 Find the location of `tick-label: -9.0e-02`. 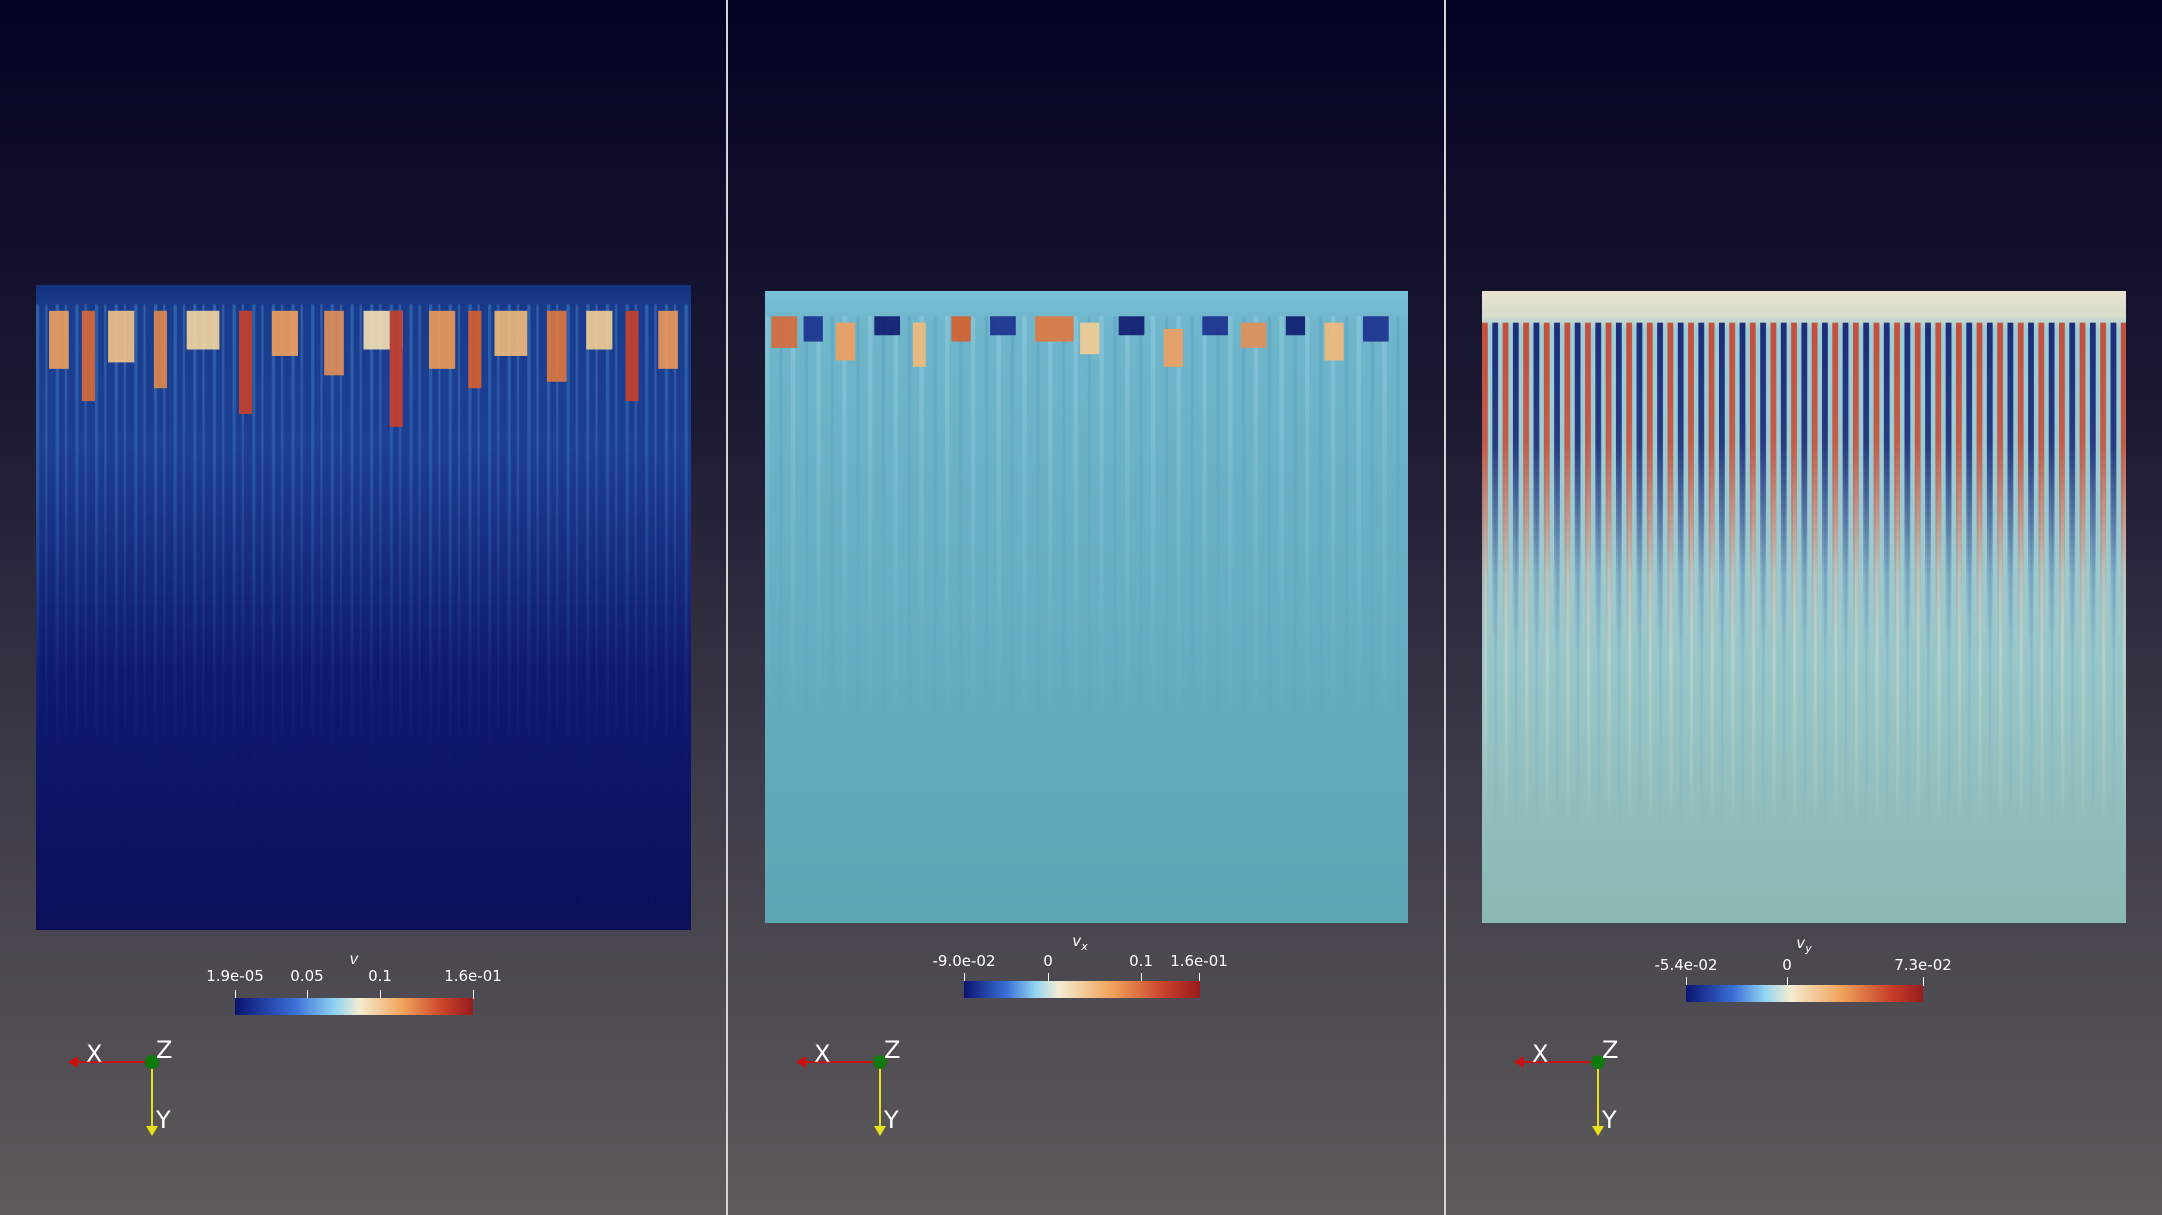

tick-label: -9.0e-02 is located at coordinates (964, 961).